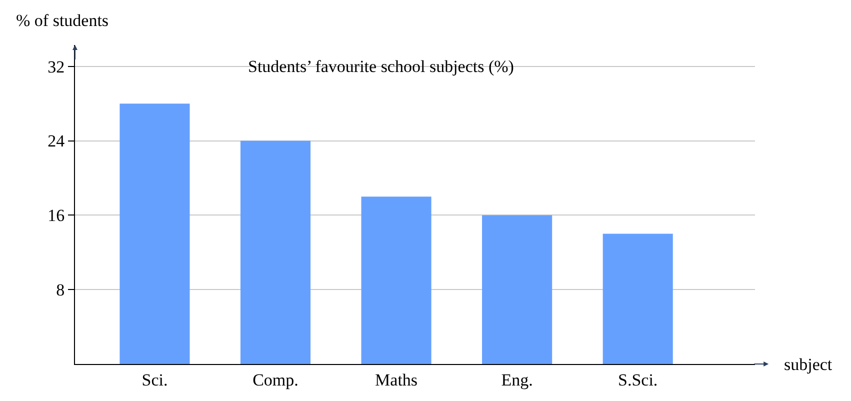  What do you see at coordinates (56, 216) in the screenshot?
I see `y-tick-label: 16` at bounding box center [56, 216].